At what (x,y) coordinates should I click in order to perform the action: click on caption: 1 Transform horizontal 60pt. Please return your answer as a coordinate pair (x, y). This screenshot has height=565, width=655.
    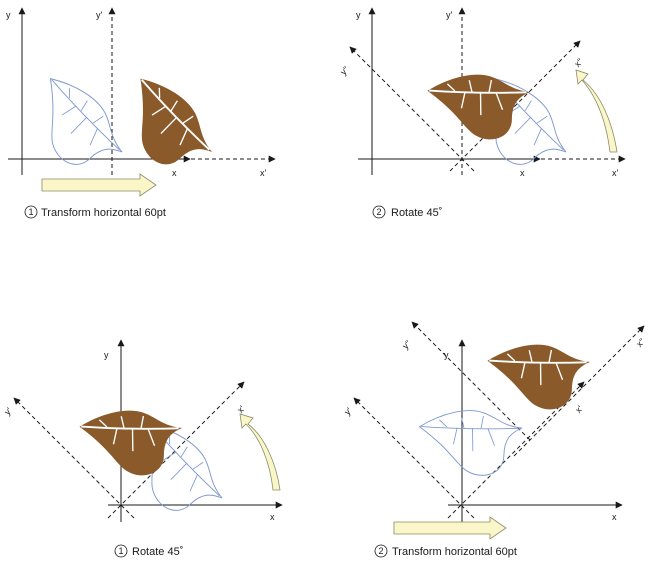
    Looking at the image, I should click on (95, 212).